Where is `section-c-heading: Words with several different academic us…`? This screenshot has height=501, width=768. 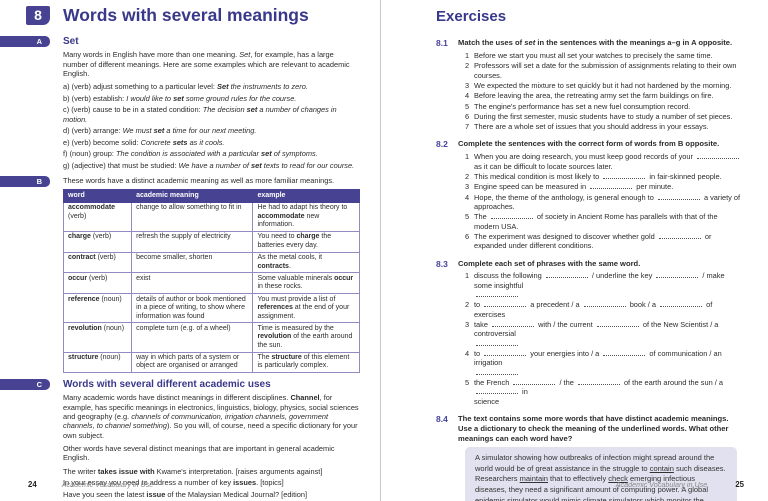 section-c-heading: Words with several different academic us… is located at coordinates (167, 385).